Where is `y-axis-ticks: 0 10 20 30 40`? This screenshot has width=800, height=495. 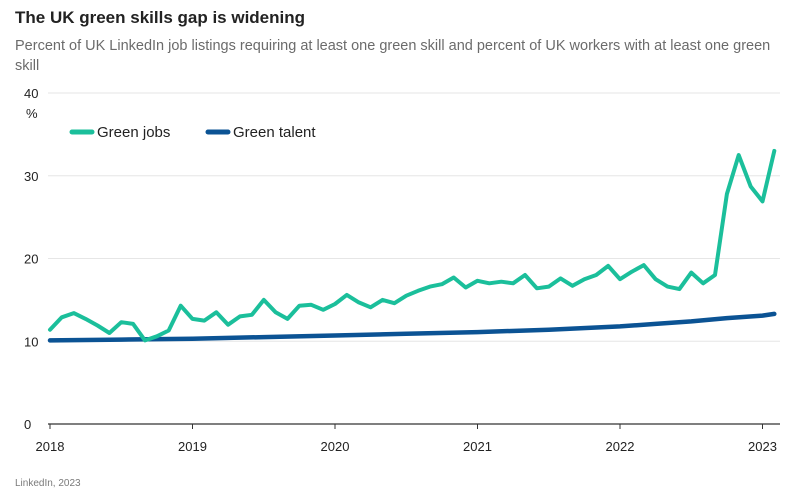
y-axis-ticks: 0 10 20 30 40 is located at coordinates (31, 259).